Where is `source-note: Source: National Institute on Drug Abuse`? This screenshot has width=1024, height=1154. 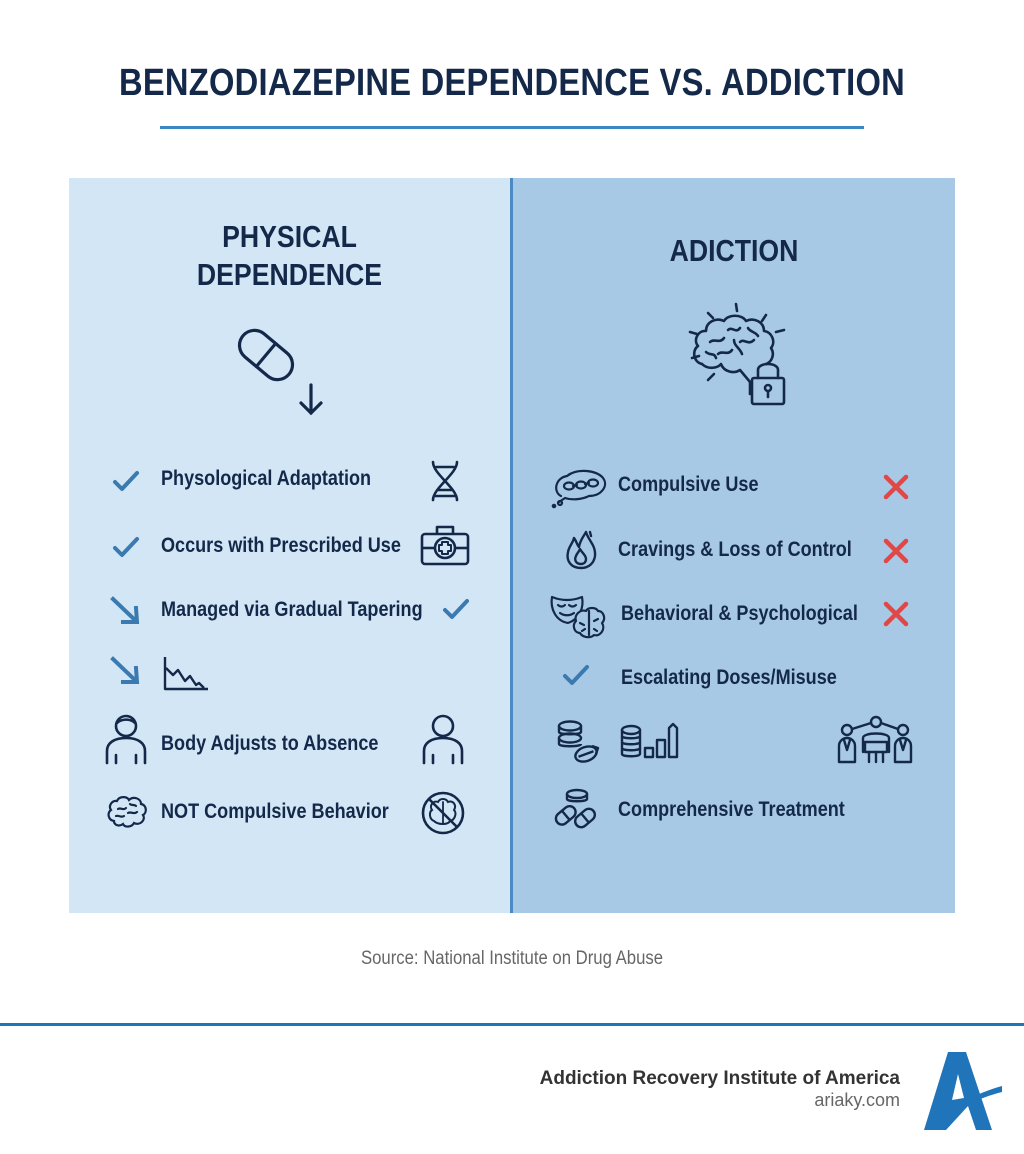
source-note: Source: National Institute on Drug Abuse is located at coordinates (512, 958).